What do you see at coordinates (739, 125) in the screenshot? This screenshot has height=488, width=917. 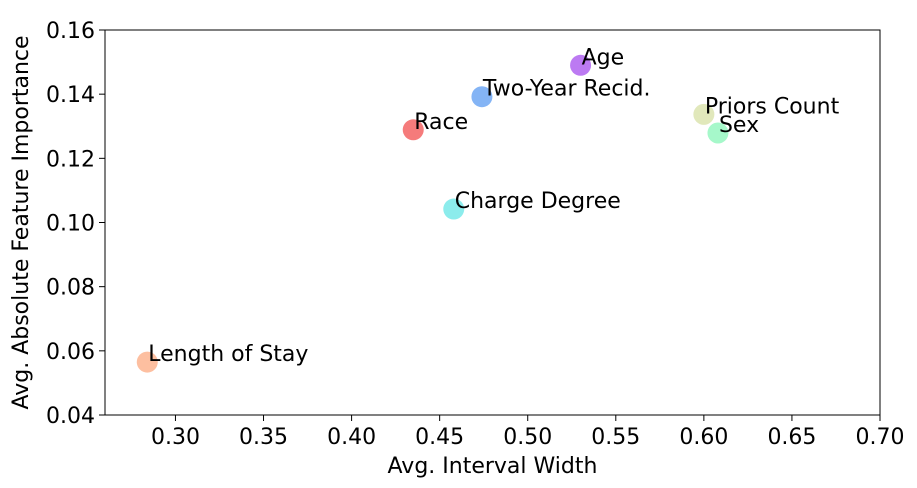 I see `point-label: Sex` at bounding box center [739, 125].